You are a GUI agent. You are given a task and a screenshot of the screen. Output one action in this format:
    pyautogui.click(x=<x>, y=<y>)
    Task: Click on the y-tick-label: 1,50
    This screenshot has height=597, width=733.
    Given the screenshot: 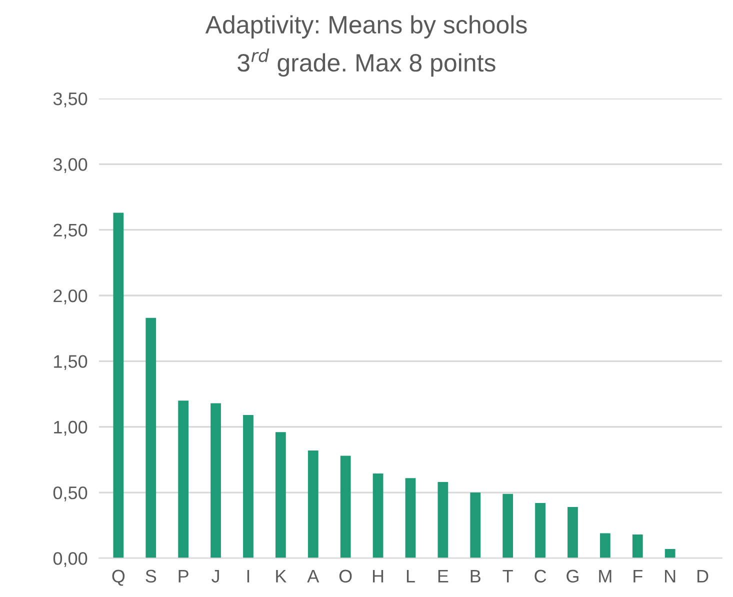 What is the action you would take?
    pyautogui.click(x=71, y=362)
    